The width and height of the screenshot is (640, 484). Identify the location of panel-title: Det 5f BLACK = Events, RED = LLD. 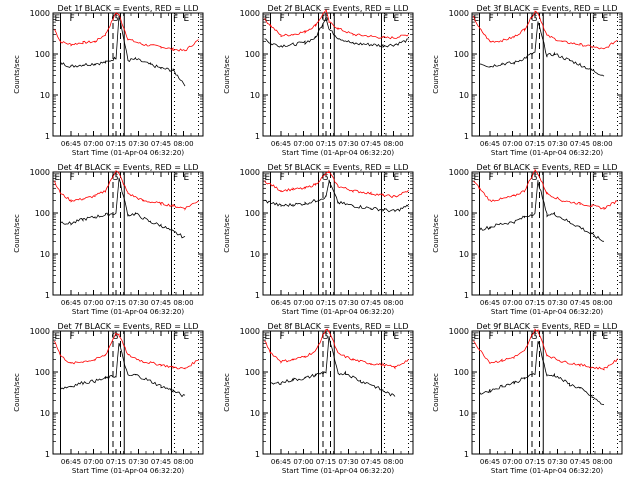
(337, 167).